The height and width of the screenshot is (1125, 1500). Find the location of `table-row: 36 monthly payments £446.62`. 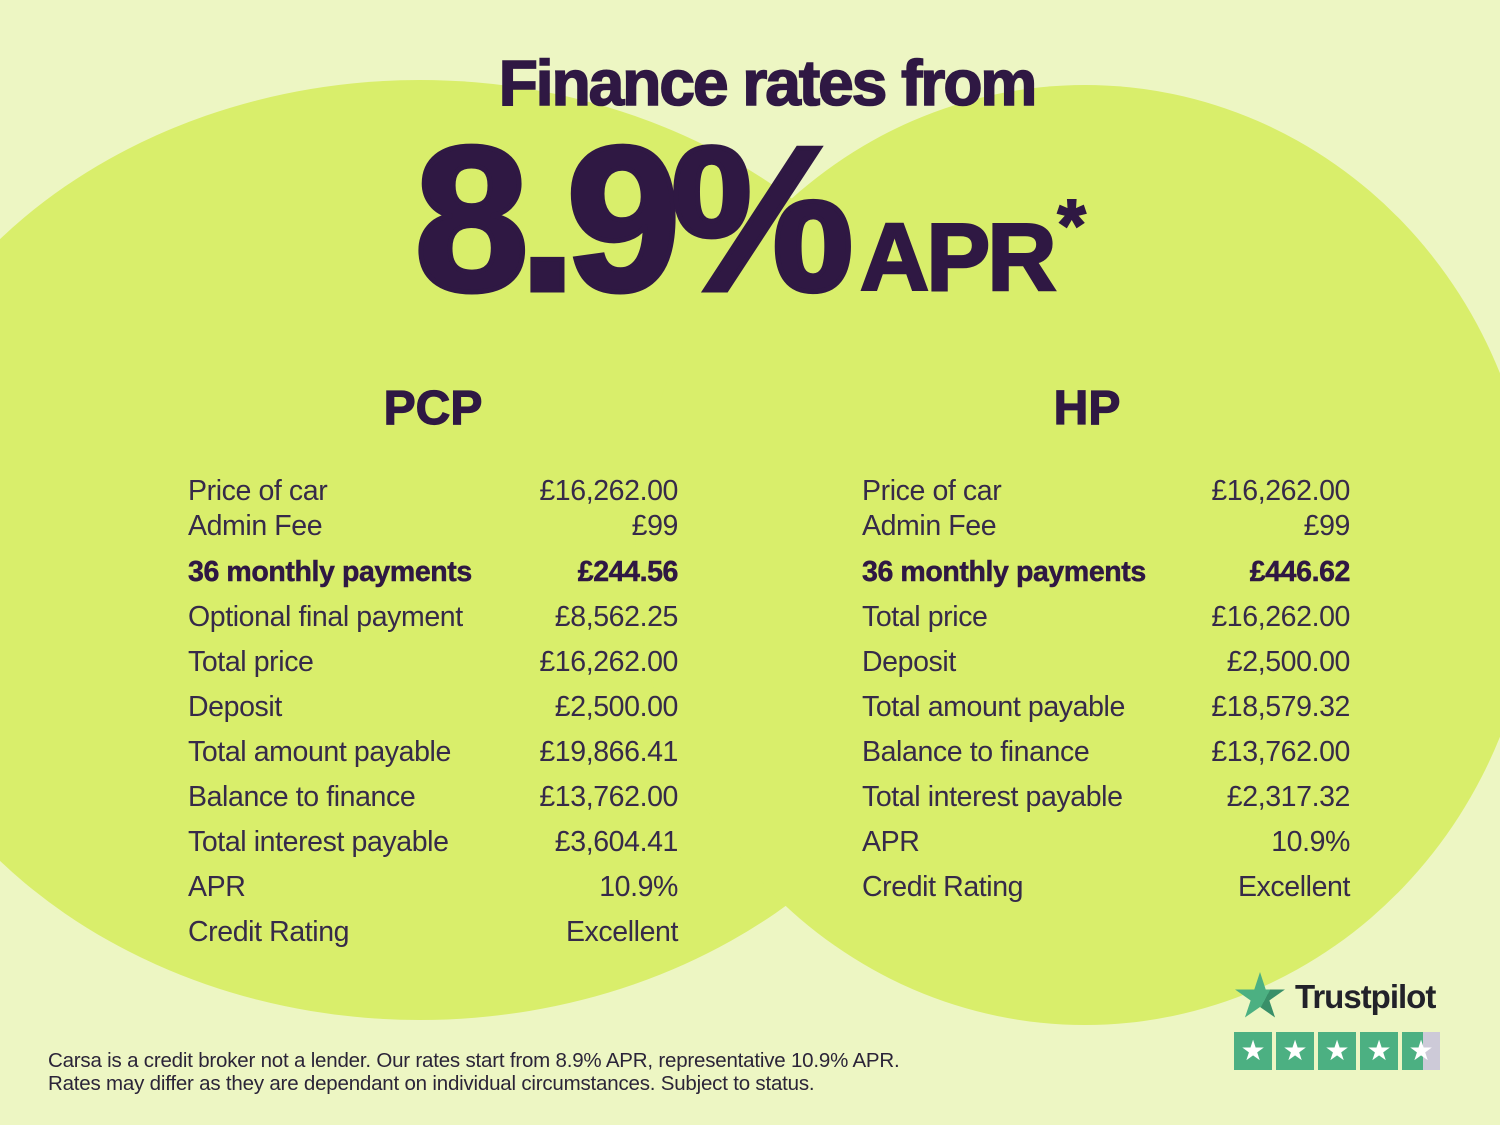

table-row: 36 monthly payments £446.62 is located at coordinates (1106, 572).